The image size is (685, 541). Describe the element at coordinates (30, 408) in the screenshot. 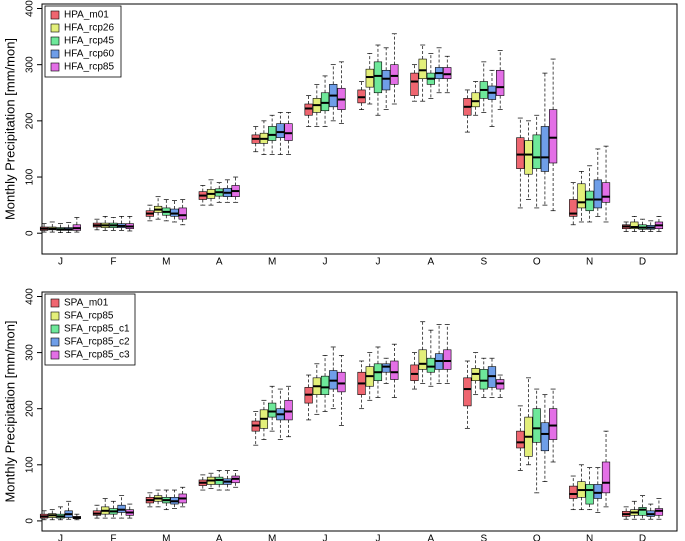

I see `y-tick-label: 200` at that location.